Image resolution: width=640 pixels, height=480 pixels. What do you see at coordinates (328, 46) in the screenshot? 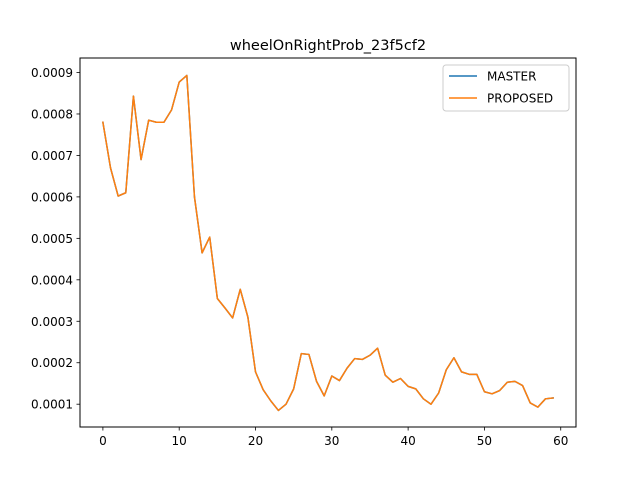
I see `chart-title: wheelOnRightProb_23f5cf2` at bounding box center [328, 46].